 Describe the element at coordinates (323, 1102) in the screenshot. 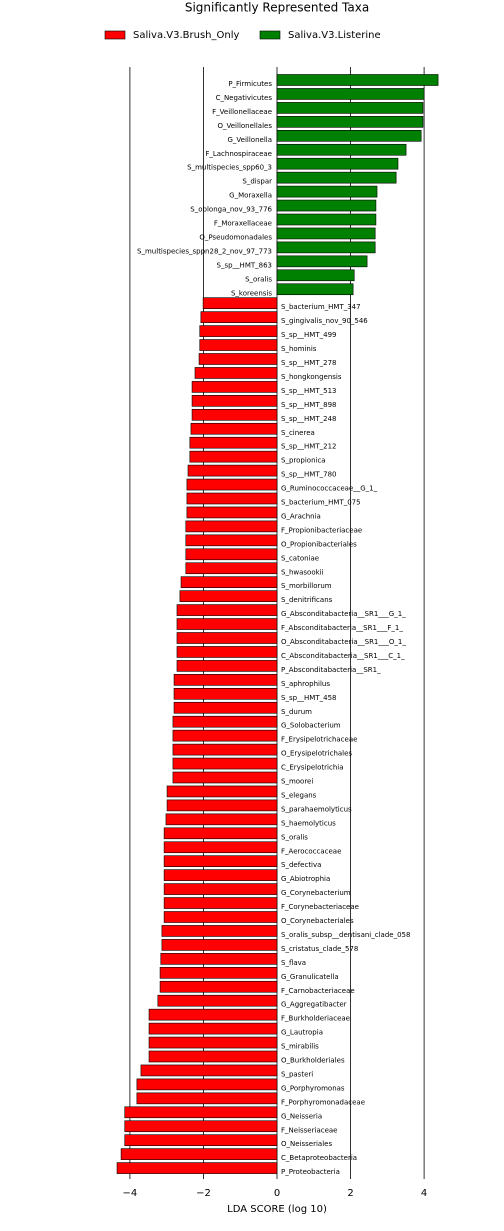

I see `category-label: F_Porphyromonadaceae` at that location.